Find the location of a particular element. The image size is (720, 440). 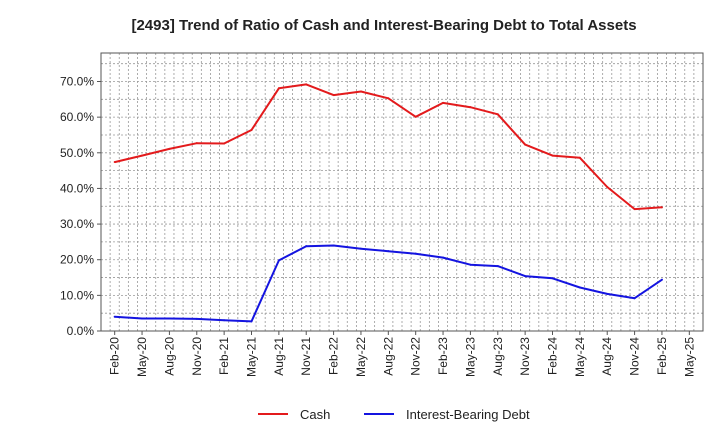

y-tick-label: 70.0% is located at coordinates (77, 82).